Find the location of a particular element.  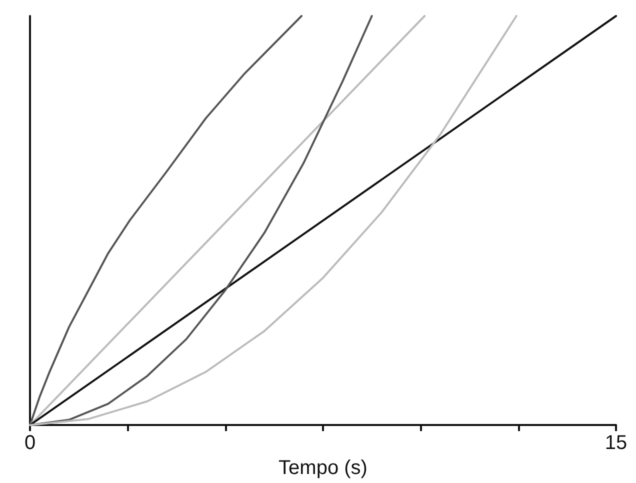

x-tick-label: 0 is located at coordinates (30, 443).